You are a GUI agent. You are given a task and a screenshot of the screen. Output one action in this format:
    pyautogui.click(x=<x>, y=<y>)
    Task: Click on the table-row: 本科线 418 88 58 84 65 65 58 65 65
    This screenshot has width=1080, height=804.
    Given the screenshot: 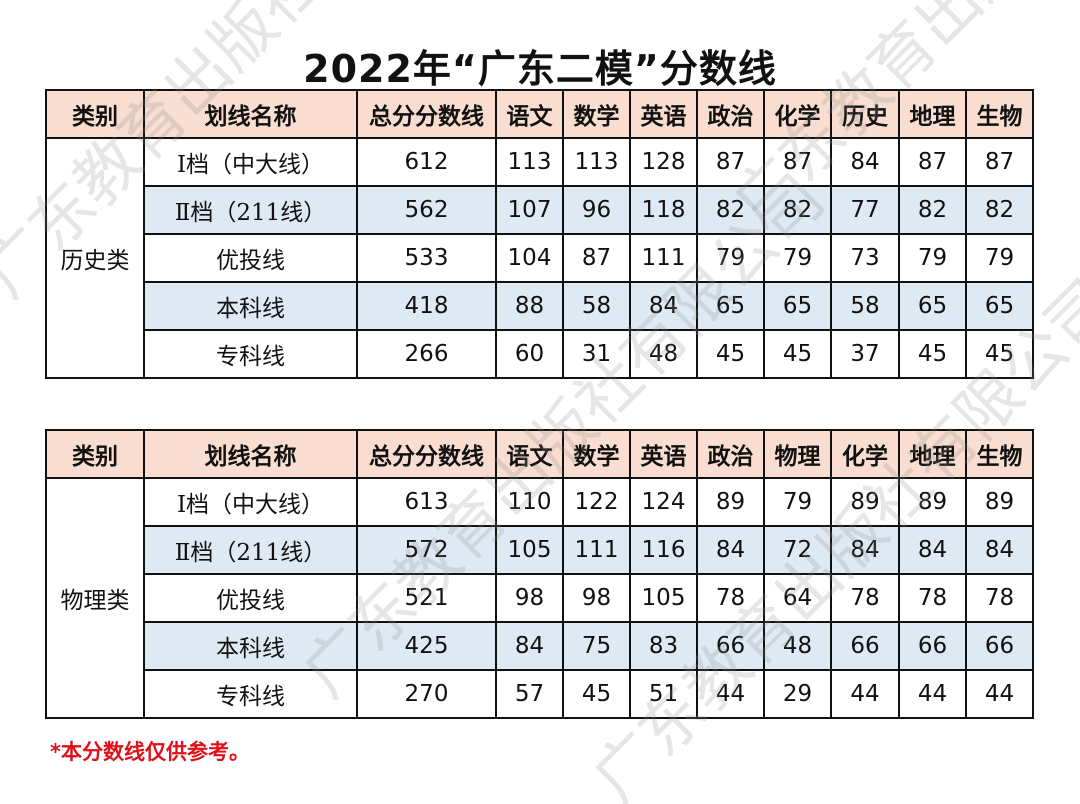 What is the action you would take?
    pyautogui.click(x=540, y=306)
    